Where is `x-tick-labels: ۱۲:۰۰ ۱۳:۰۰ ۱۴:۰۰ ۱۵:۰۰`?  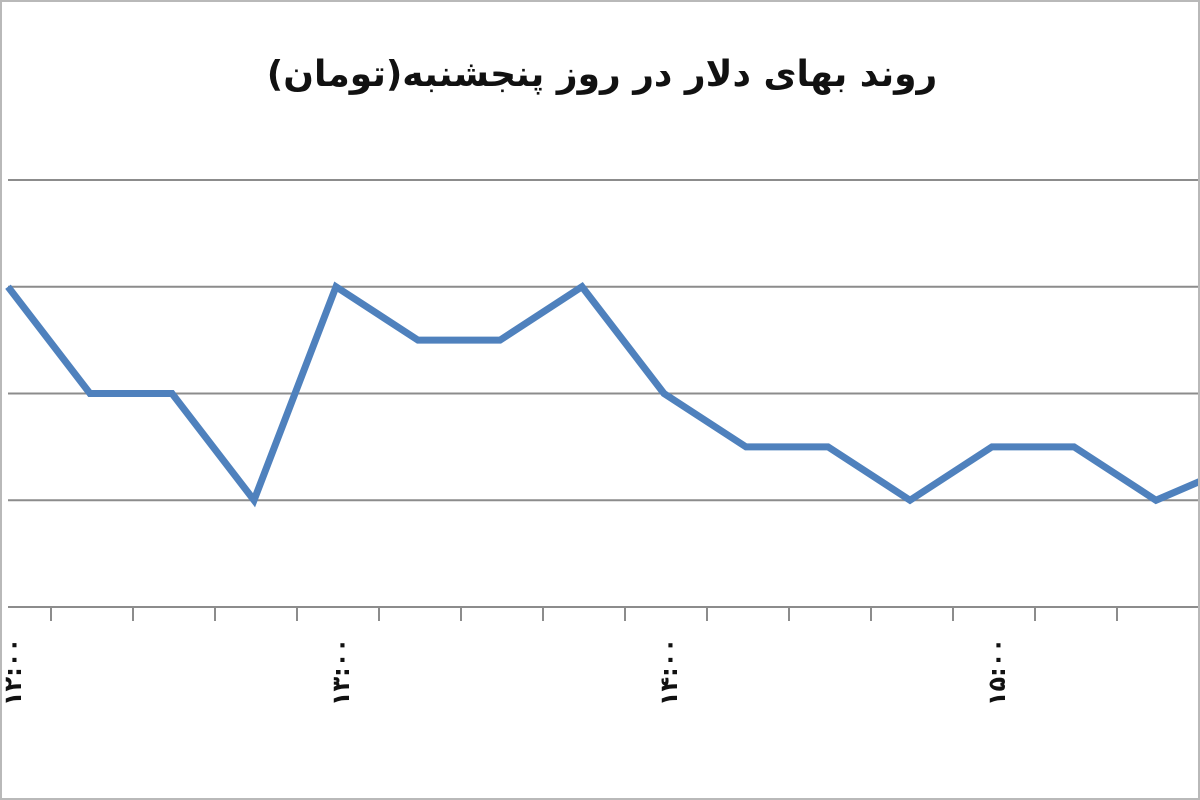
x-tick-labels: ۱۲:۰۰ ۱۳:۰۰ ۱۴:۰۰ ۱۵:۰۰ is located at coordinates (506, 672).